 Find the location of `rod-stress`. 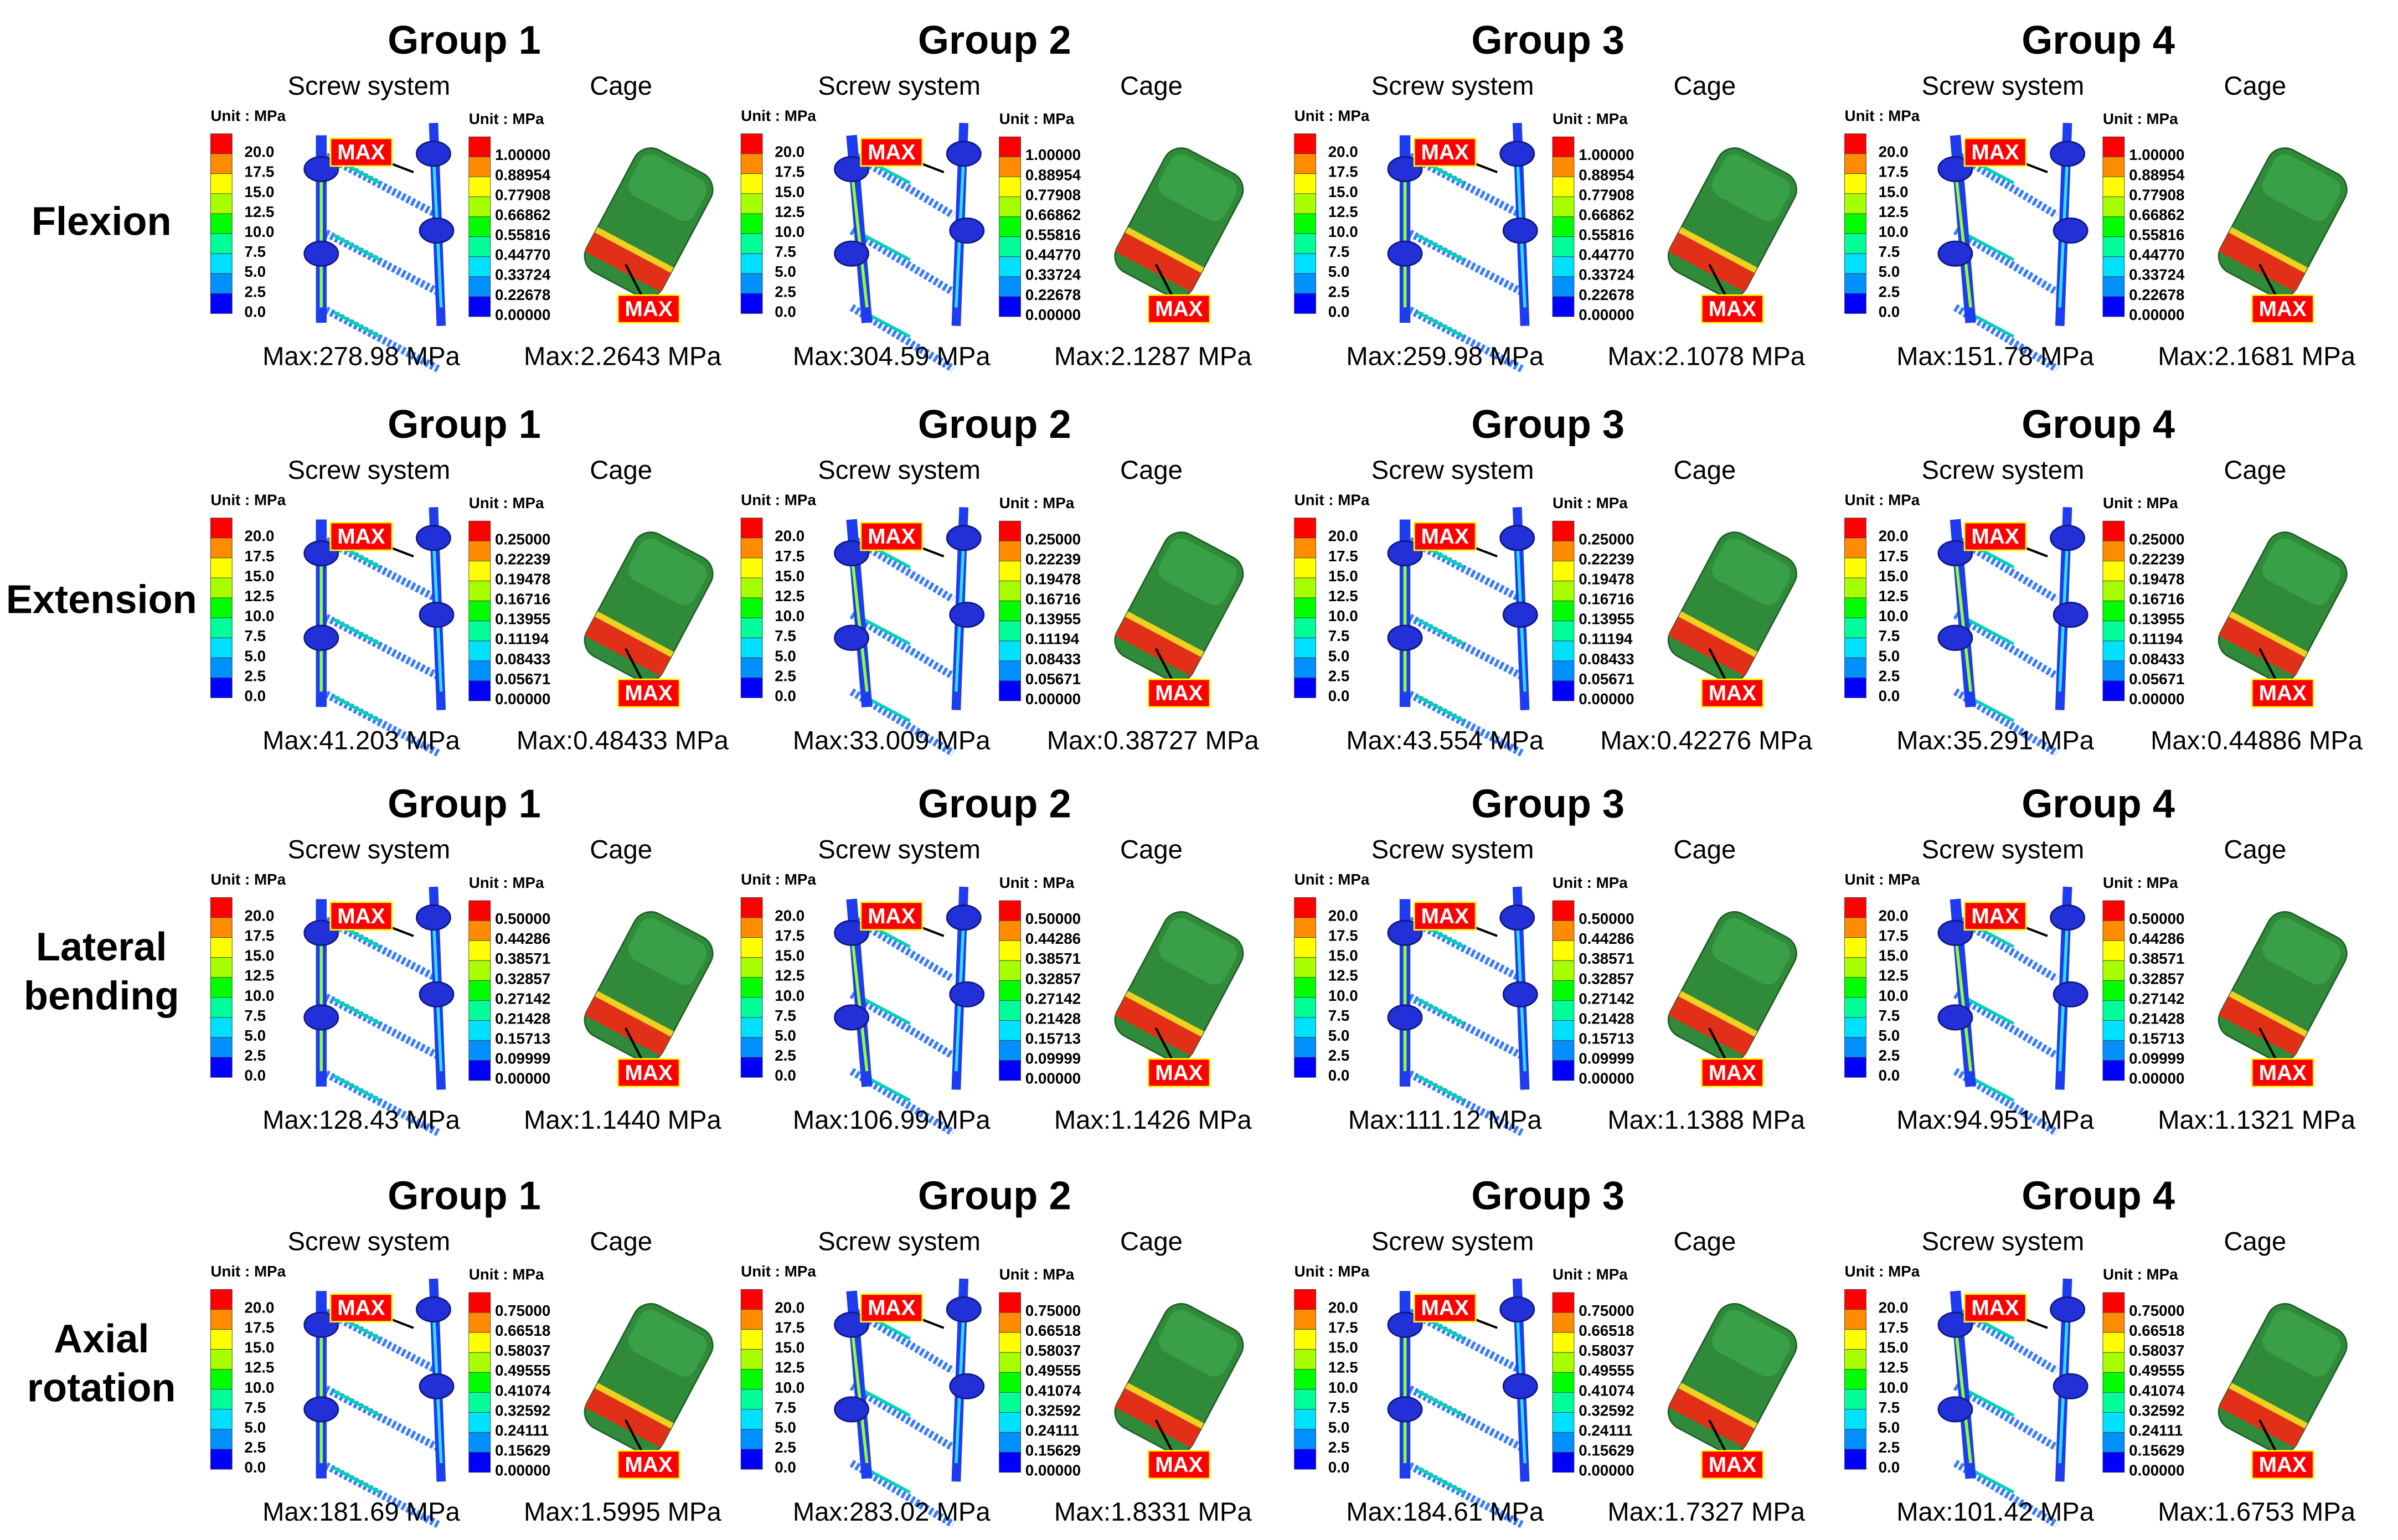

rod-stress is located at coordinates (859, 1394).